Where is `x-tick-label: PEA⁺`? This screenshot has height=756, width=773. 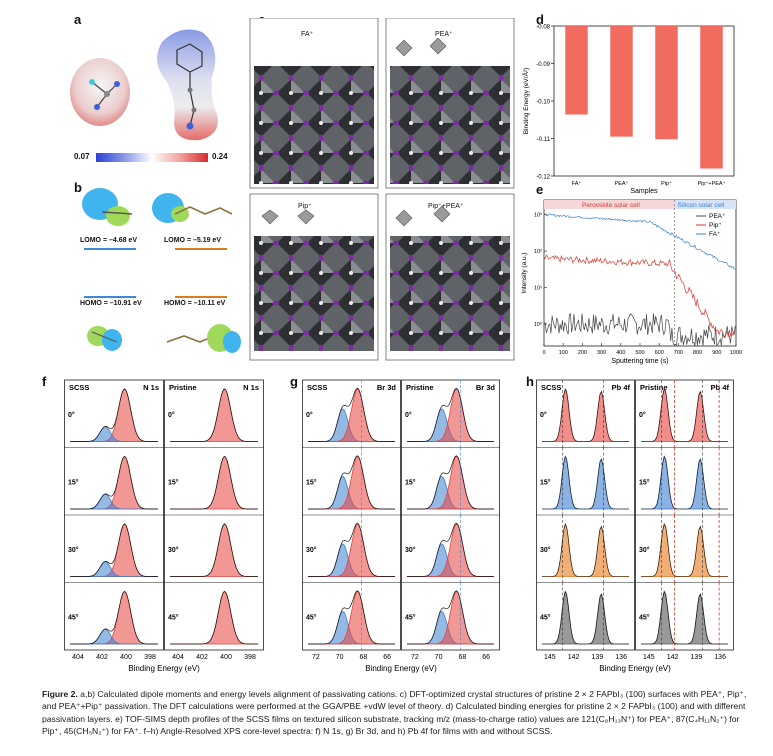
x-tick-label: PEA⁺ is located at coordinates (622, 183).